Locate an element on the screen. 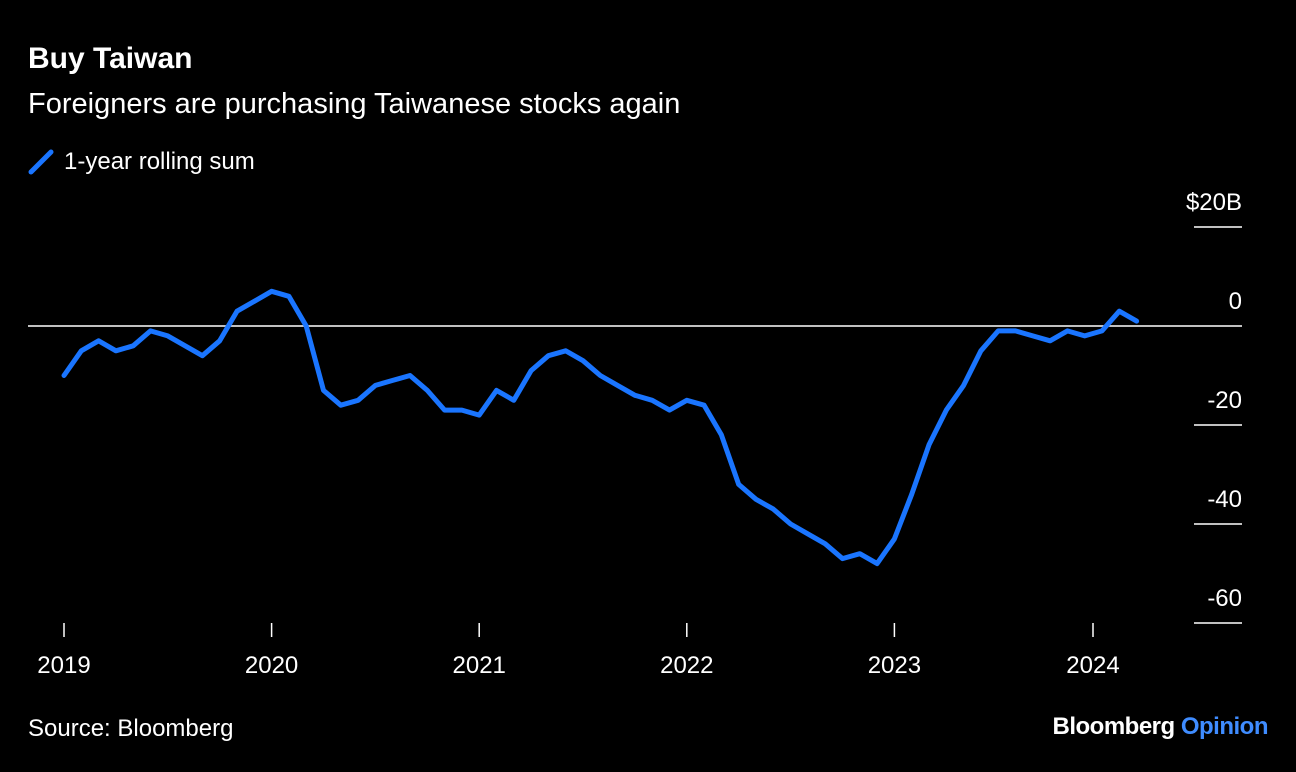  legend: 1-year rolling sum is located at coordinates (141, 162).